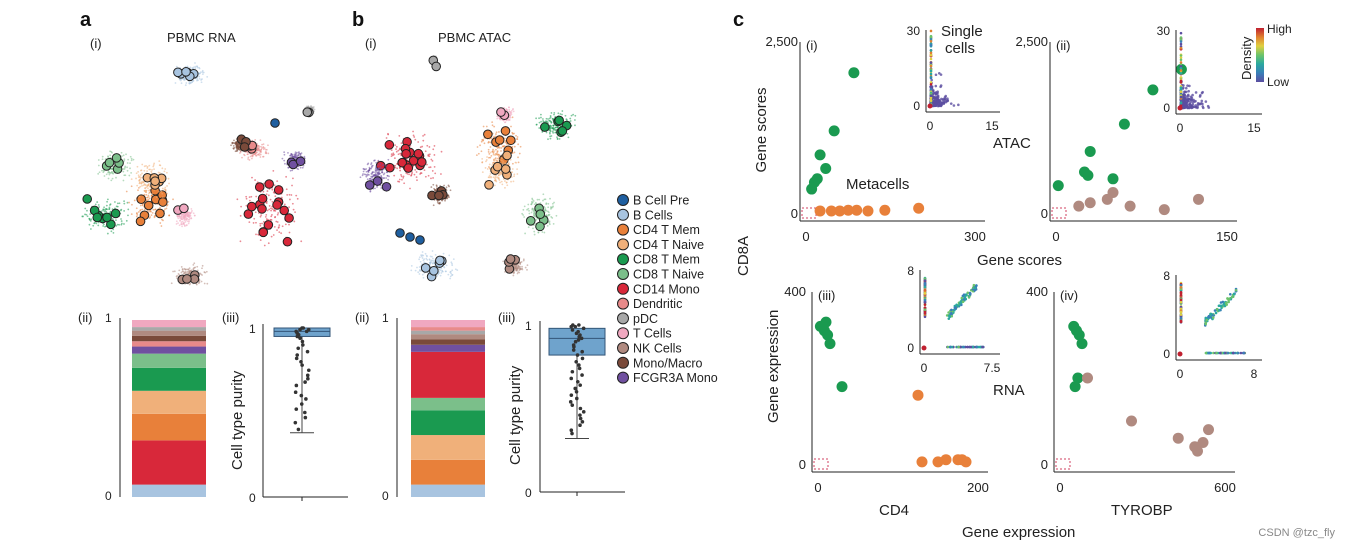 The width and height of the screenshot is (1349, 545). Describe the element at coordinates (96, 43) in the screenshot. I see `panel-a-i-label: (i)` at that location.